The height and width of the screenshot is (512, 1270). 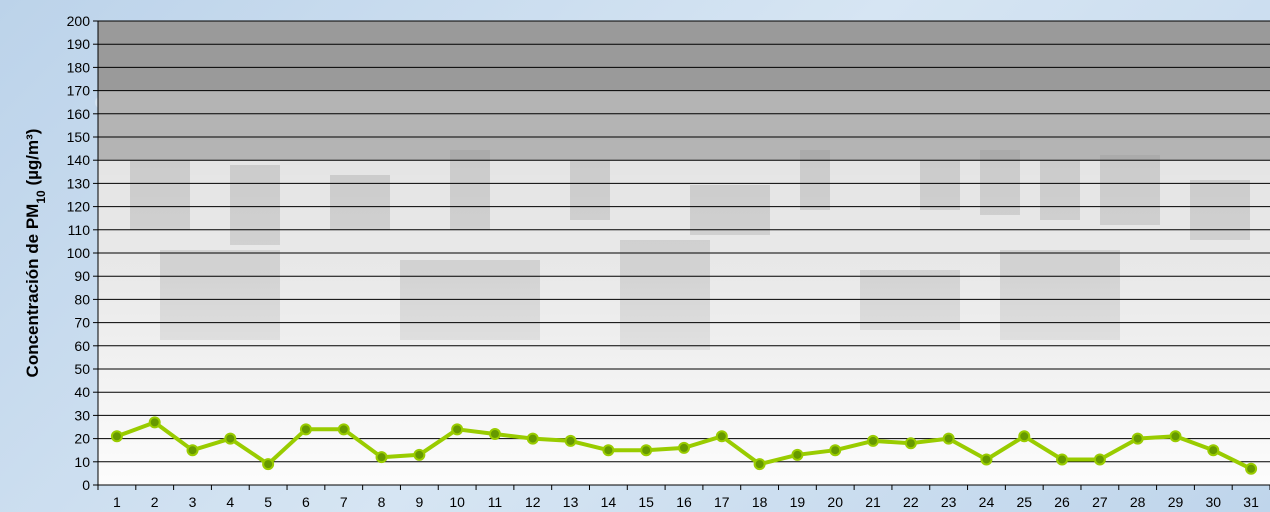 I want to click on x-tick-label: 31, so click(x=1251, y=502).